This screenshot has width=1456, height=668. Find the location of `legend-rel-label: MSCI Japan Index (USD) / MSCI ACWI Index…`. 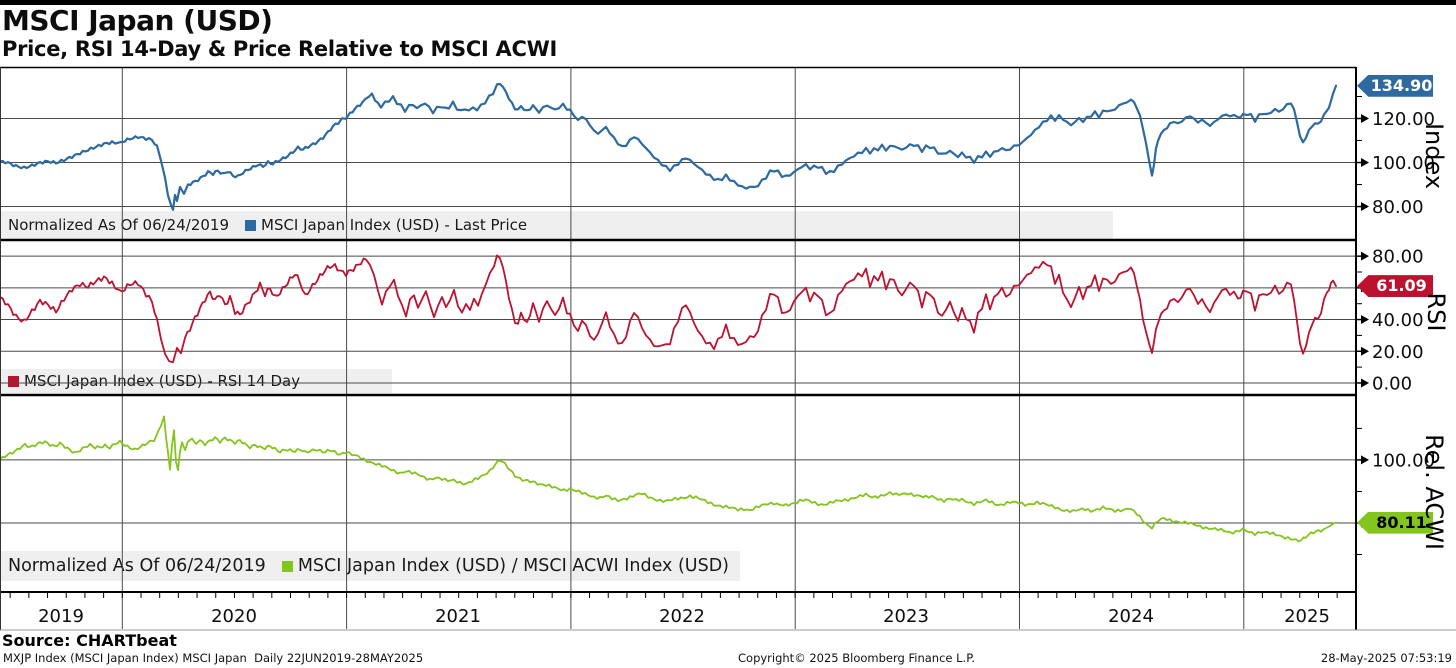

legend-rel-label: MSCI Japan Index (USD) / MSCI ACWI Index… is located at coordinates (513, 566).